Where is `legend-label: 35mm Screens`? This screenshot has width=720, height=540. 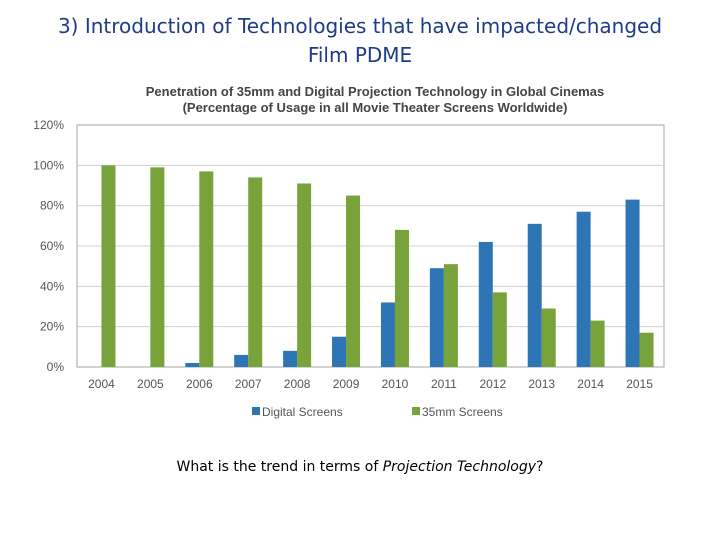
legend-label: 35mm Screens is located at coordinates (462, 412).